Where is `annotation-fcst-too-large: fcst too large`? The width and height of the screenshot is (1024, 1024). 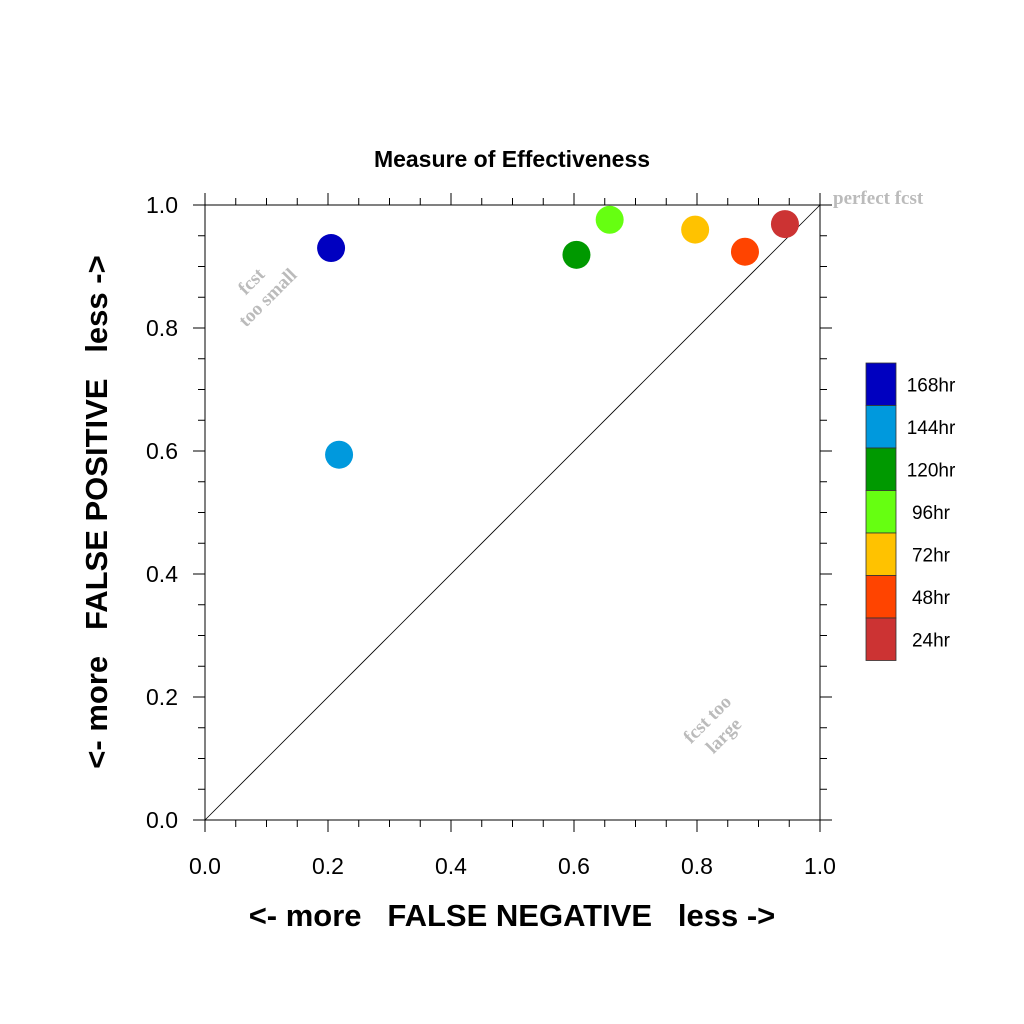
annotation-fcst-too-large: fcst too large is located at coordinates (713, 725).